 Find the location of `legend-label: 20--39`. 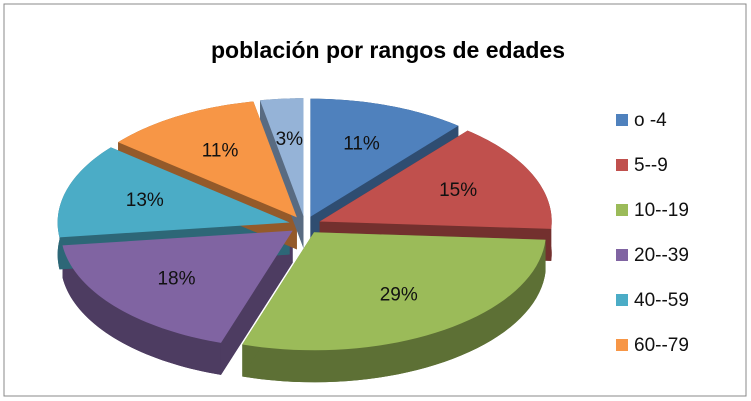

legend-label: 20--39 is located at coordinates (661, 255).